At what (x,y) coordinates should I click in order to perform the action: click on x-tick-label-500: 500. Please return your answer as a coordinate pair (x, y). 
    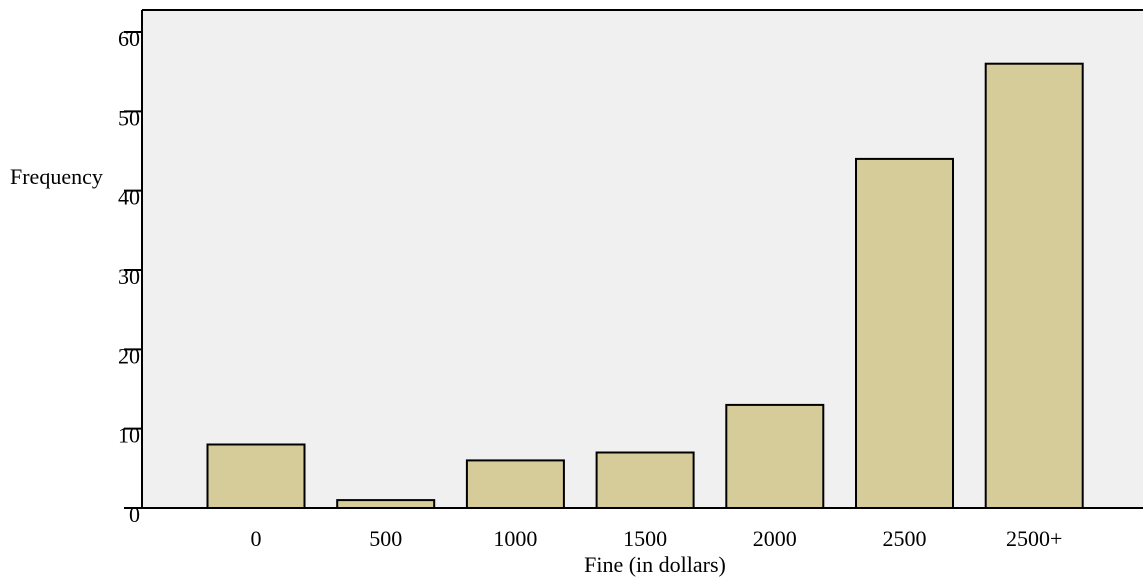
    Looking at the image, I should click on (385, 538).